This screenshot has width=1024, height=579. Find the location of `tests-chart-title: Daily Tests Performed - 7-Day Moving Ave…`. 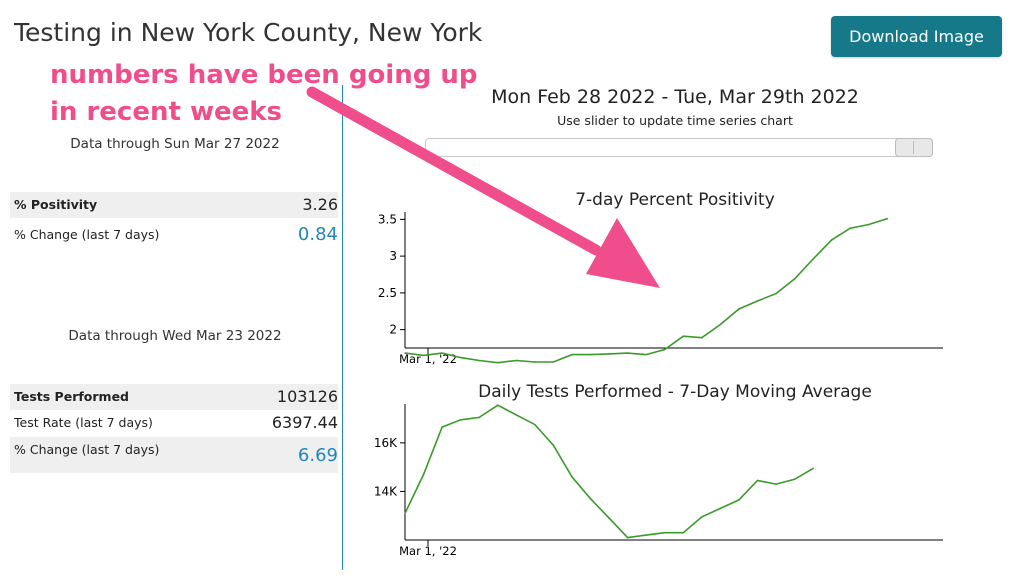

tests-chart-title: Daily Tests Performed - 7-Day Moving Ave… is located at coordinates (675, 392).